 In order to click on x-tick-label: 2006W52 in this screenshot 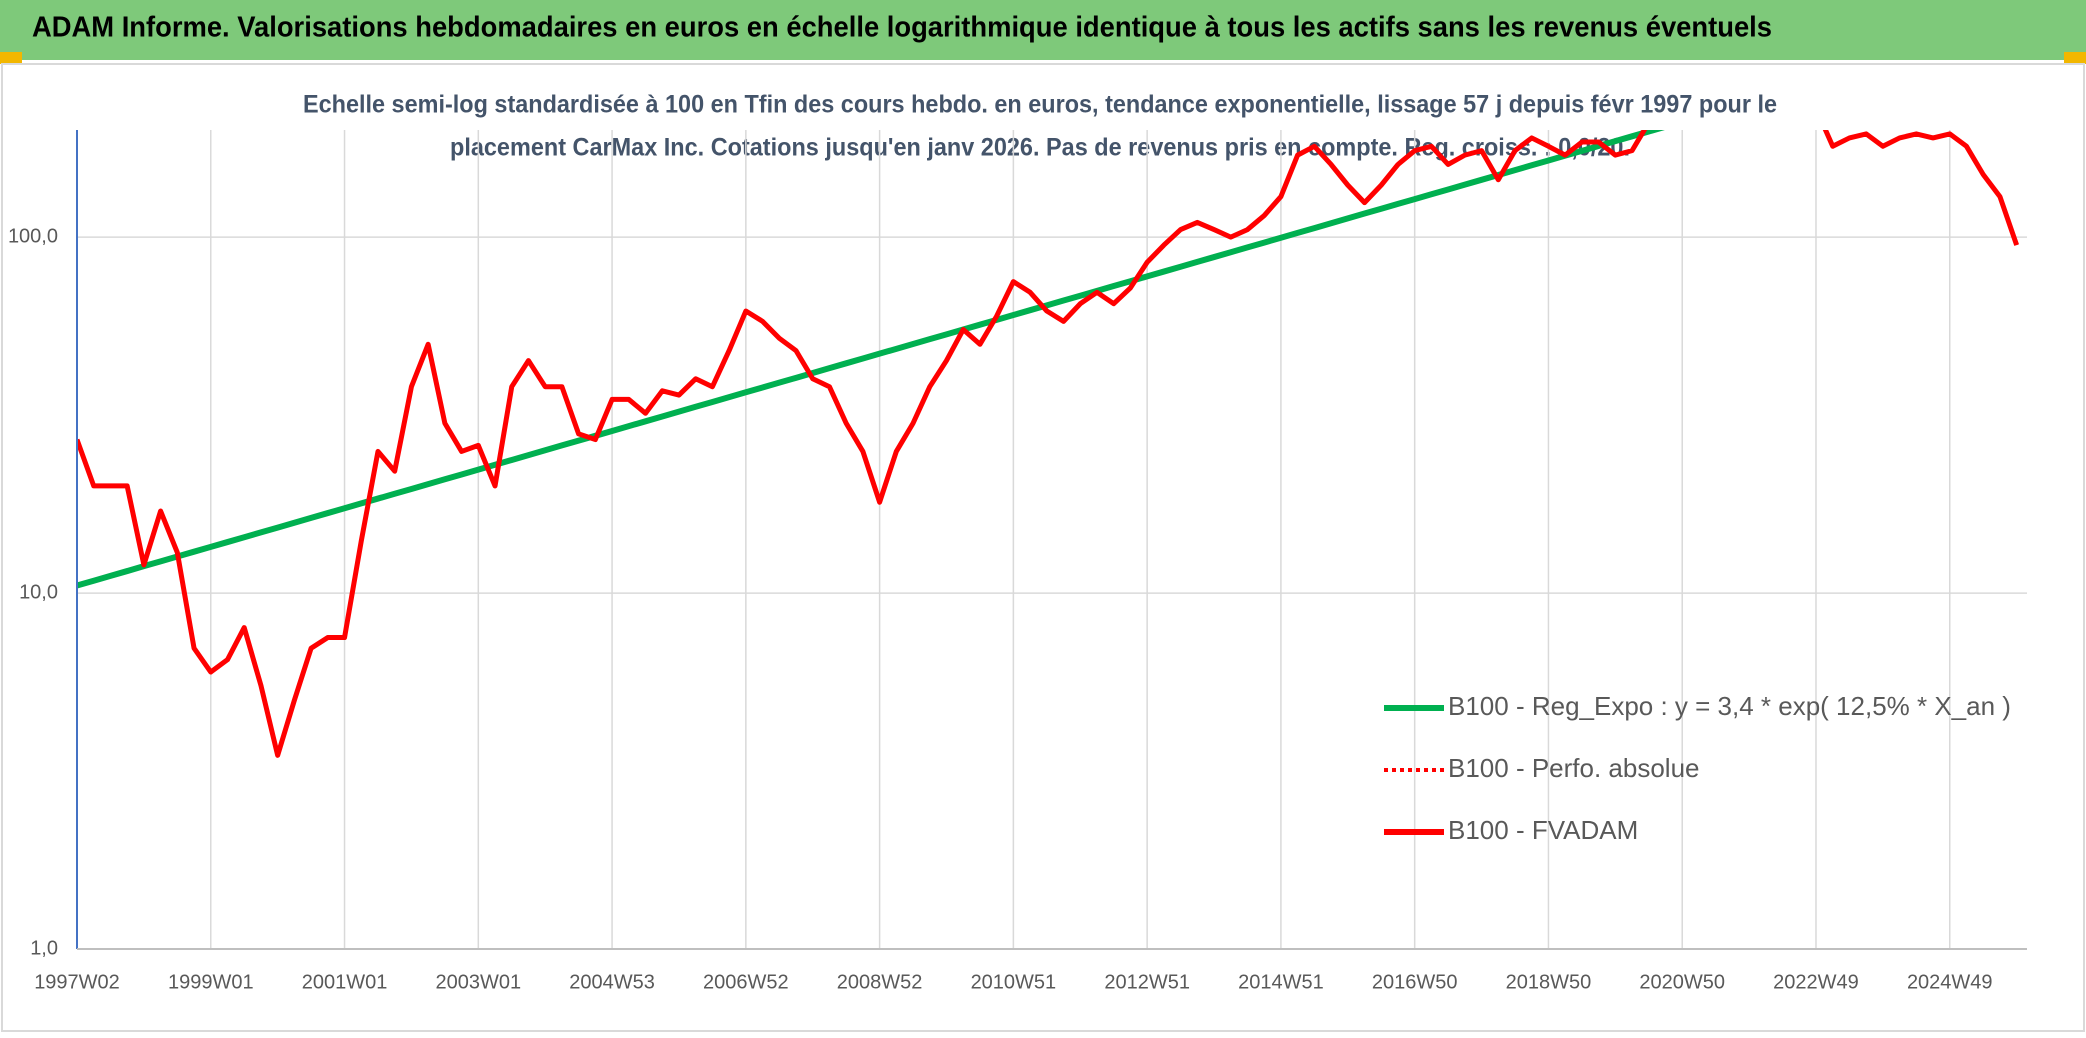, I will do `click(746, 982)`.